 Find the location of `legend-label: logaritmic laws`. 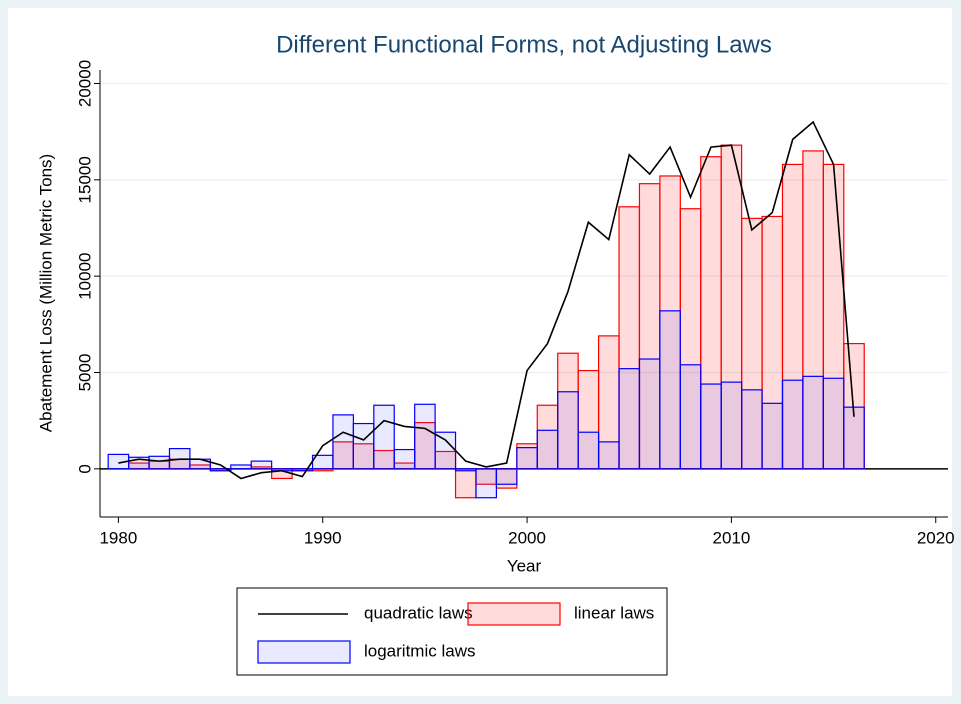

legend-label: logaritmic laws is located at coordinates (419, 650).